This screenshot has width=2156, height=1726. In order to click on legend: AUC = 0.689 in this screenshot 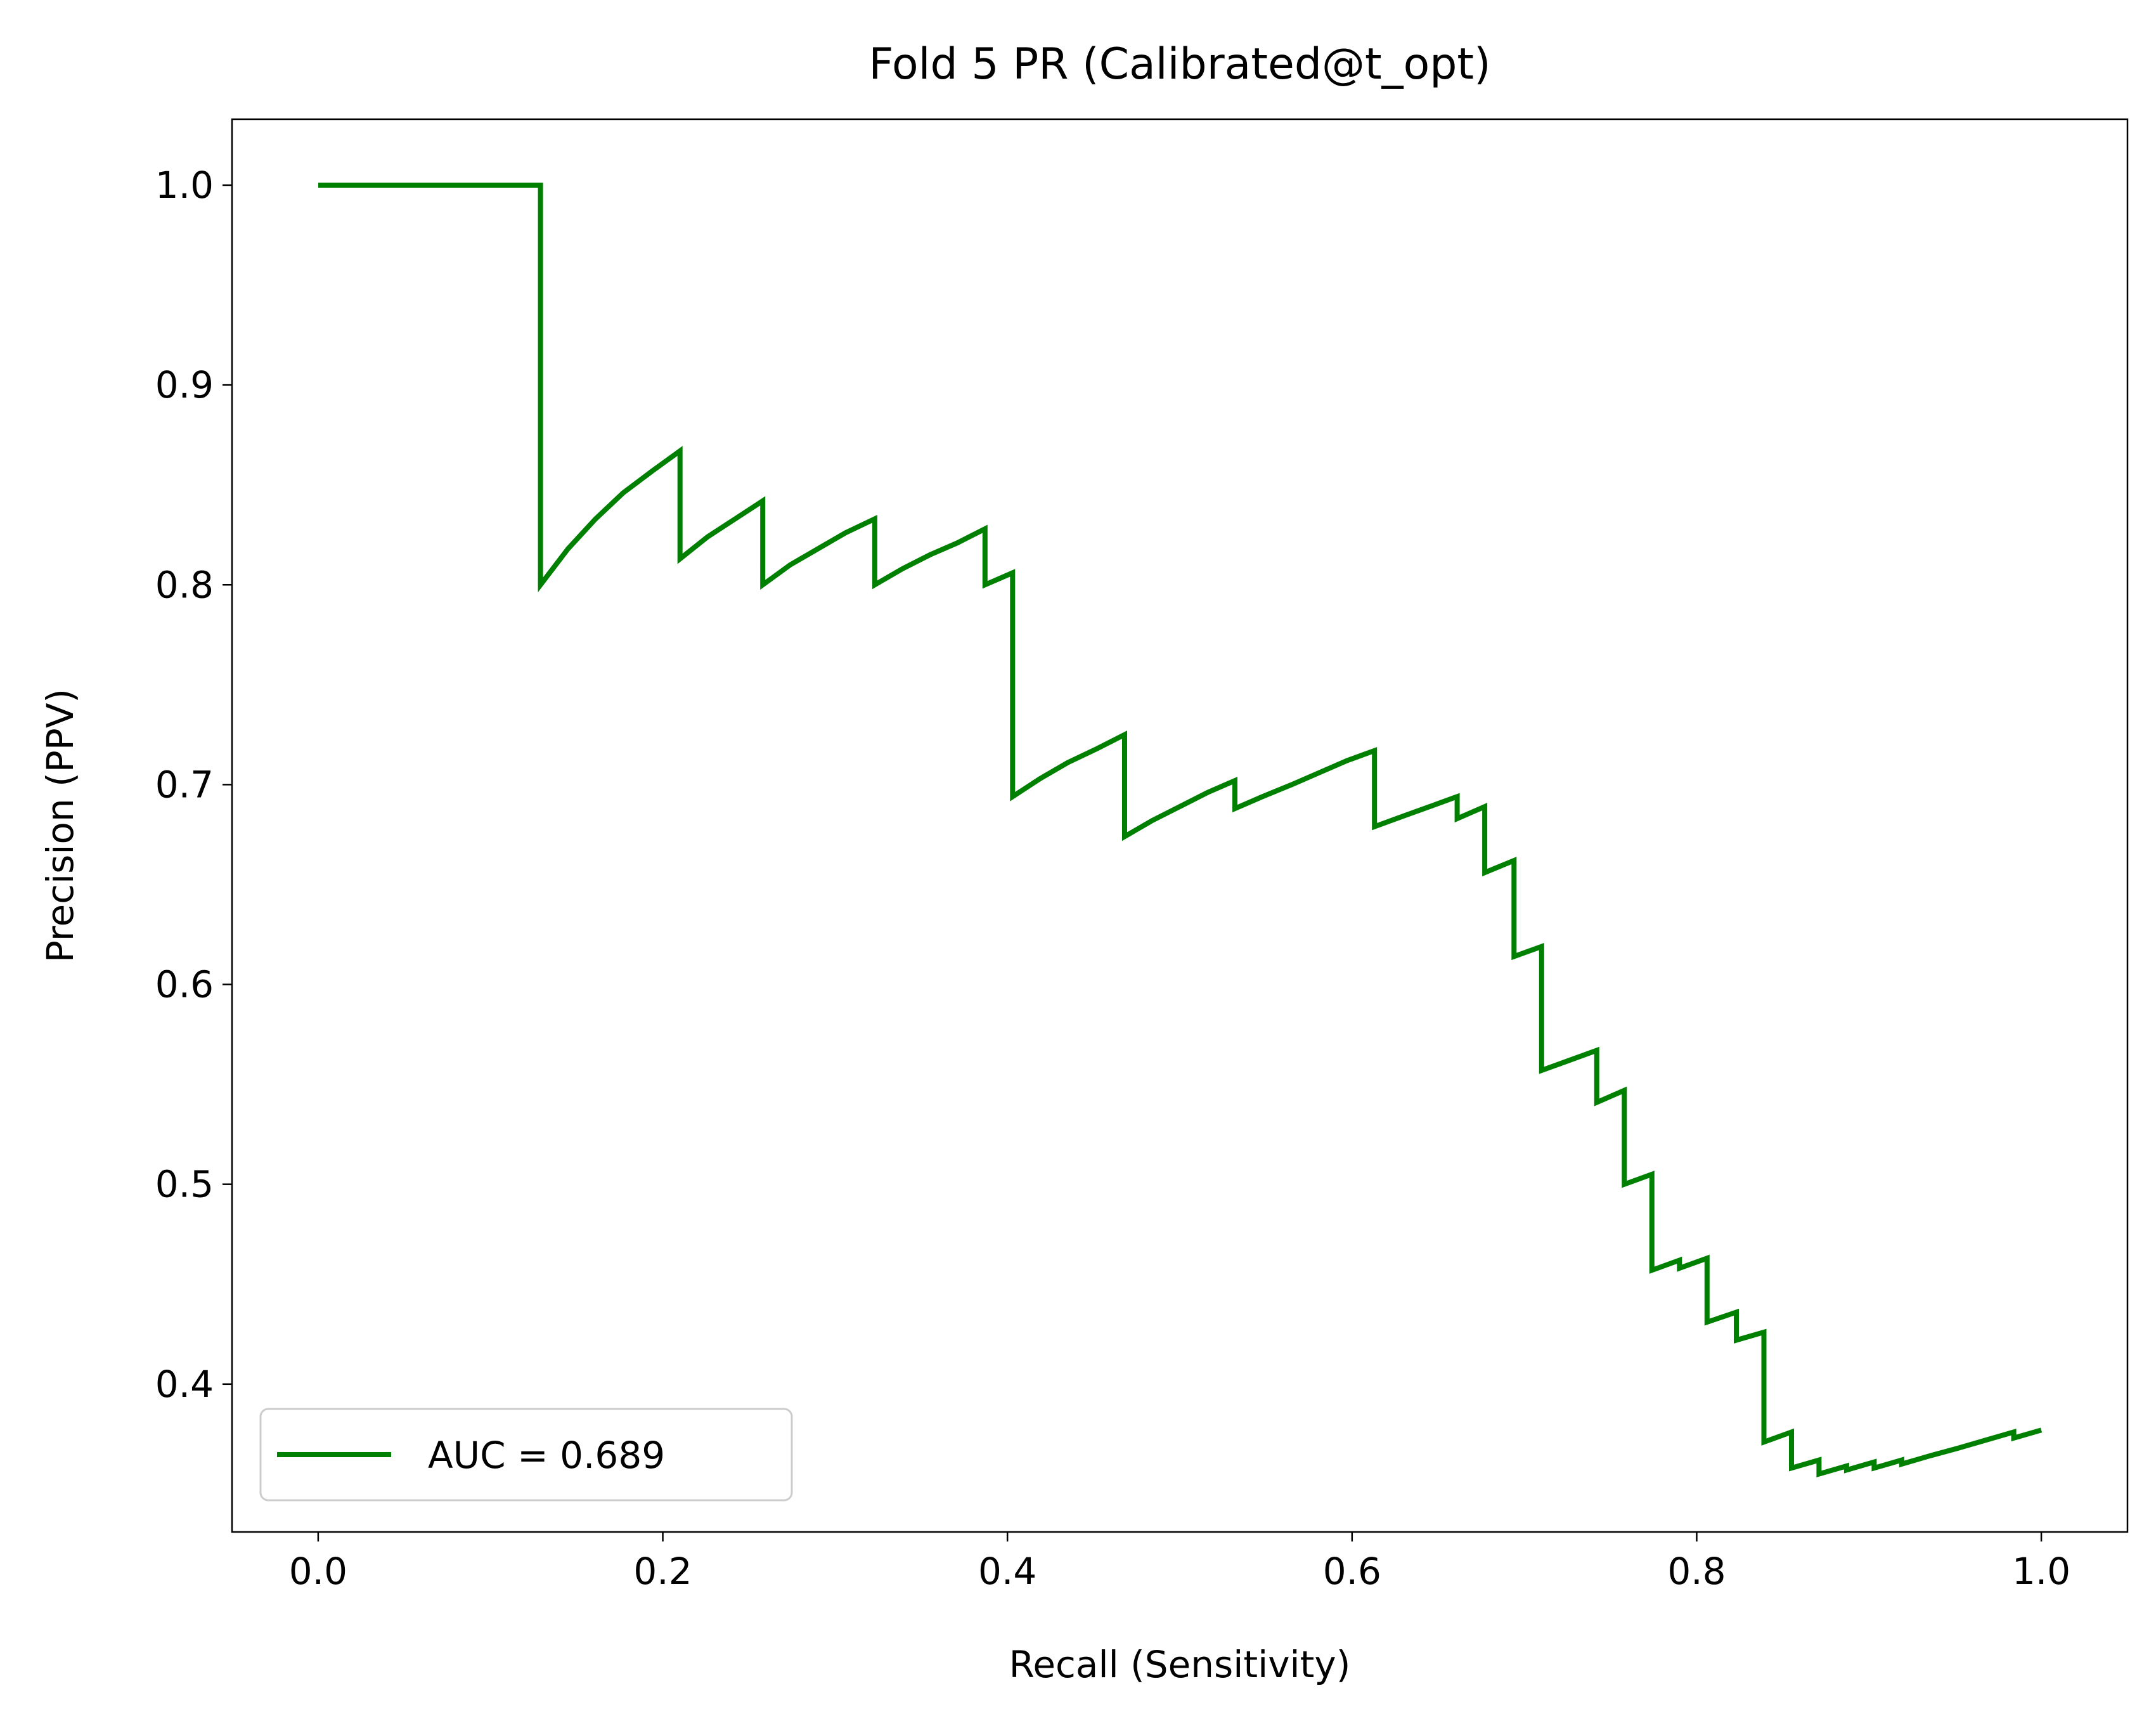, I will do `click(526, 1455)`.